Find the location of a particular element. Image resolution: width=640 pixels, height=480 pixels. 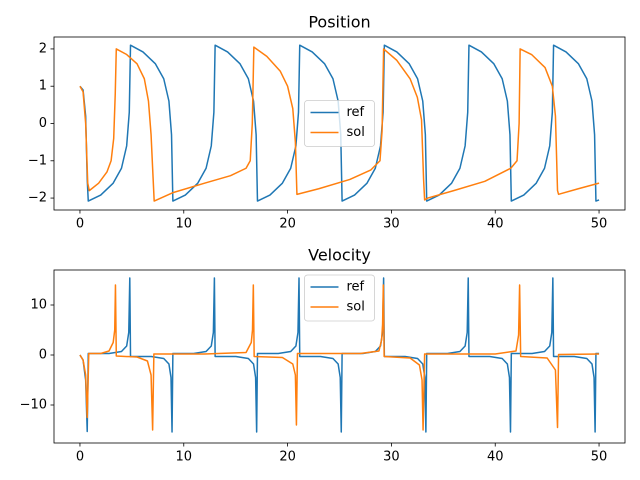

y-tick-label: 1 is located at coordinates (43, 86).